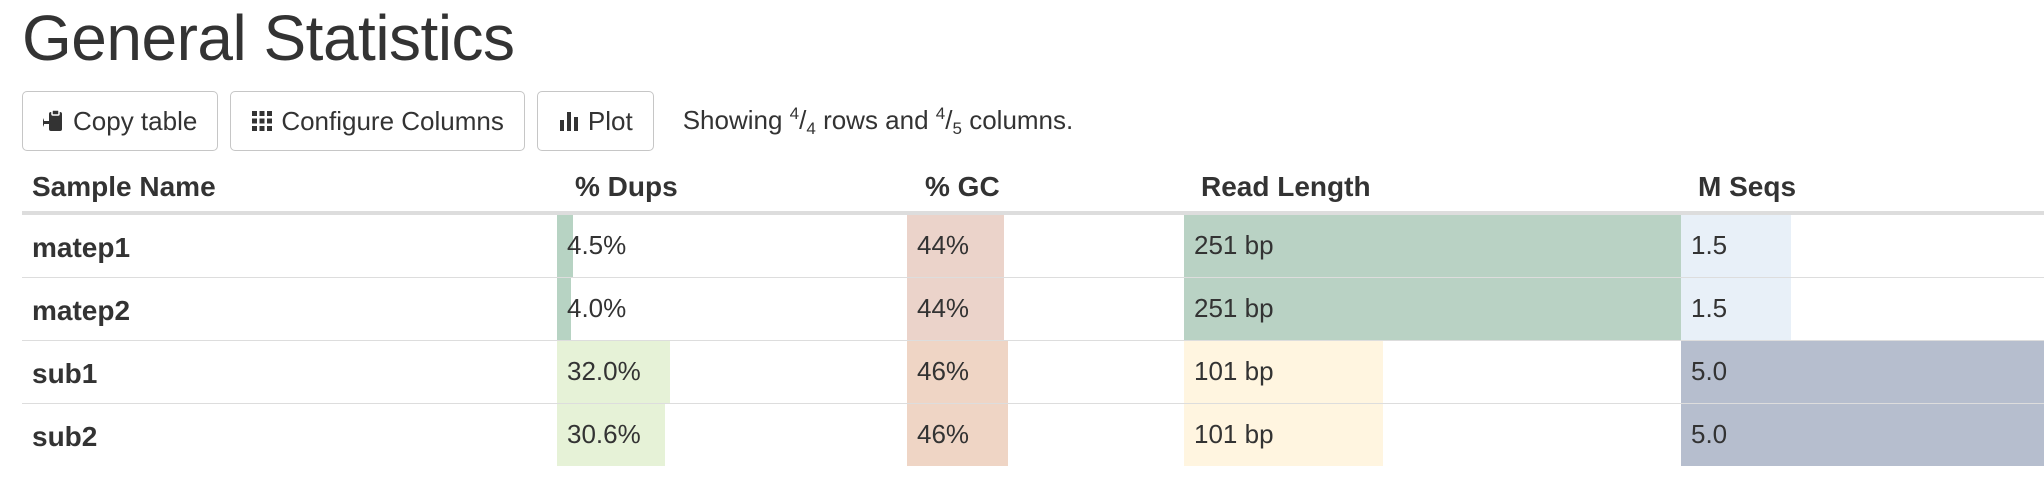 The image size is (2044, 496). I want to click on dups-value: 4.5%, so click(597, 245).